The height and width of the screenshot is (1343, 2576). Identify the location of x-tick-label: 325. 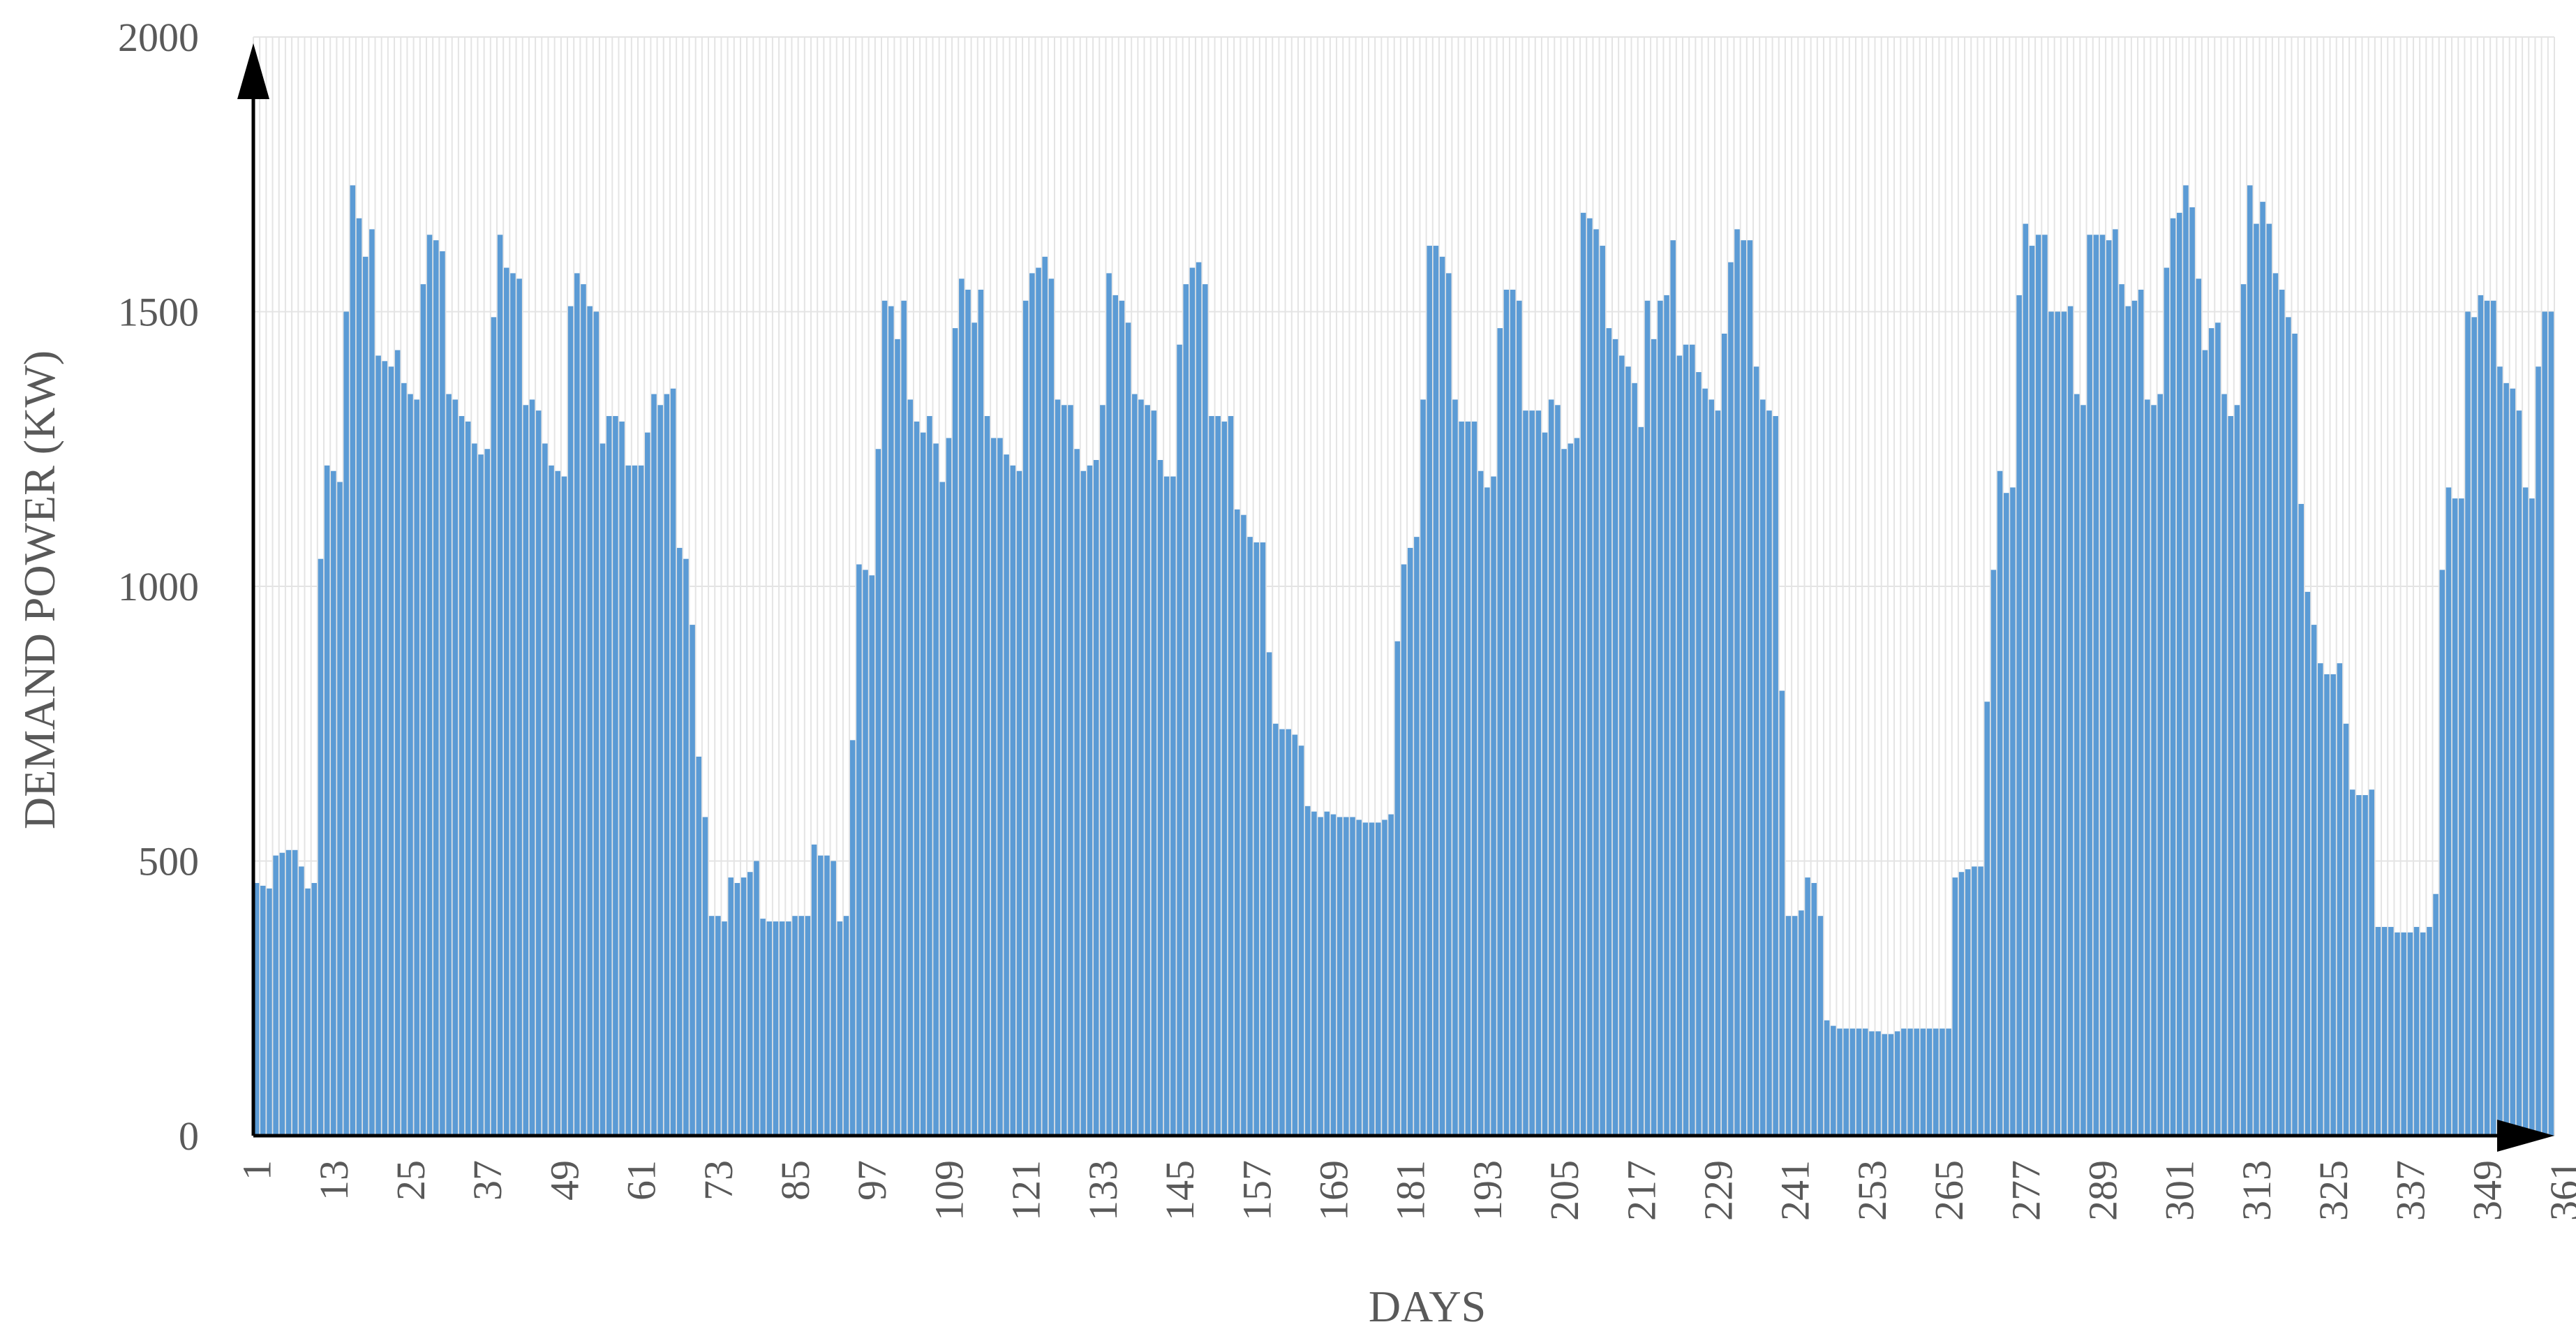
(2334, 1190).